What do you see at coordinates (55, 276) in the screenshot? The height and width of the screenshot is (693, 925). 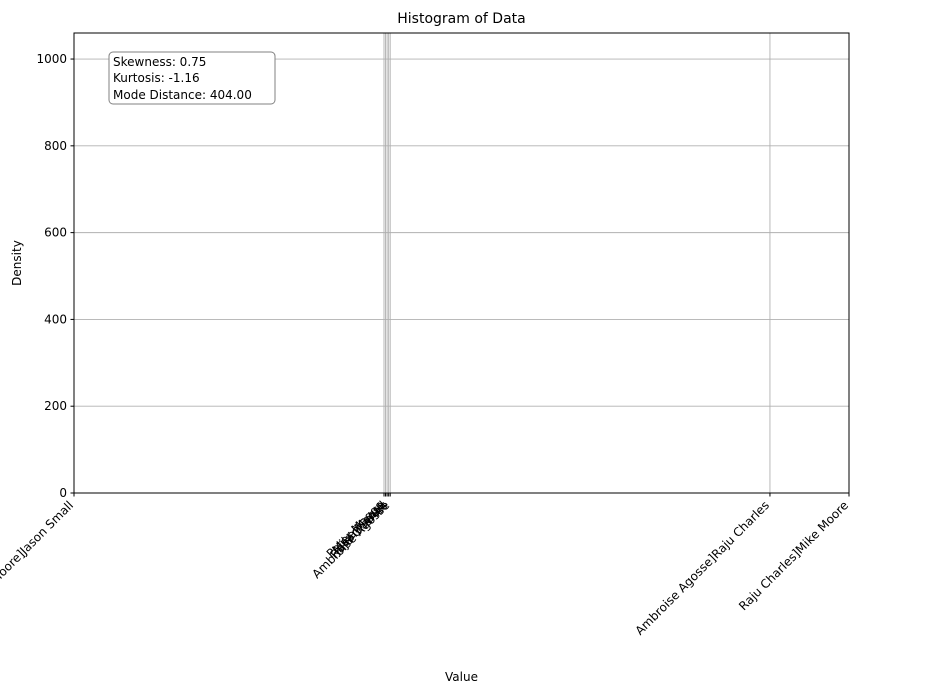 I see `y-axis-ticks: 0 200 400 600 800 1000` at bounding box center [55, 276].